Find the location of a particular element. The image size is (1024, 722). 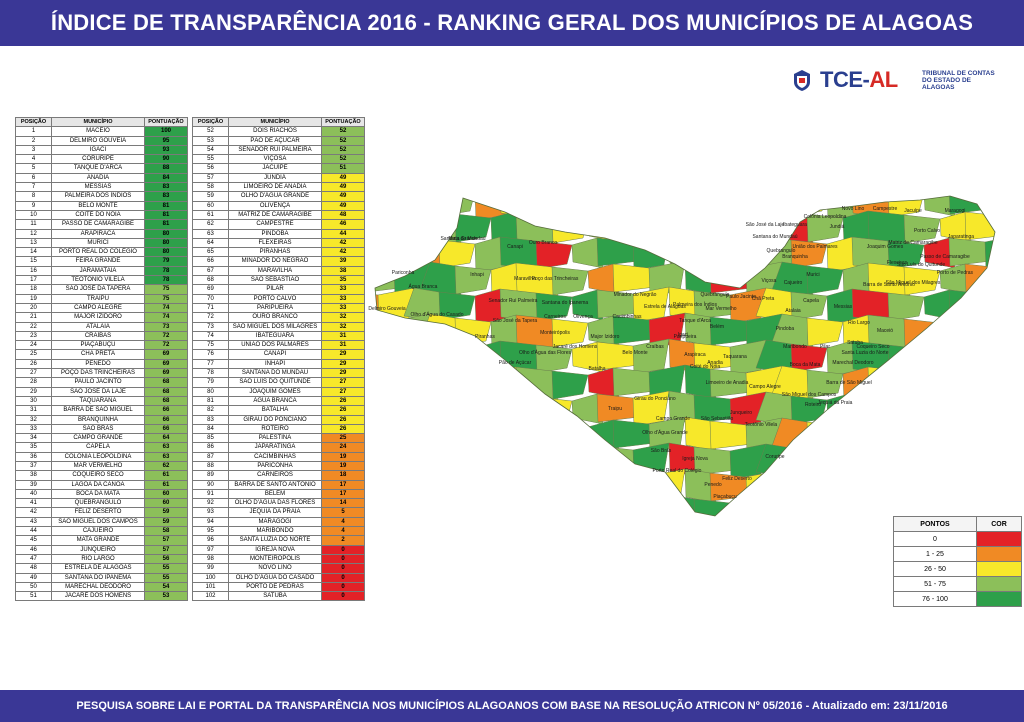

position-cell: 67 is located at coordinates (210, 271).